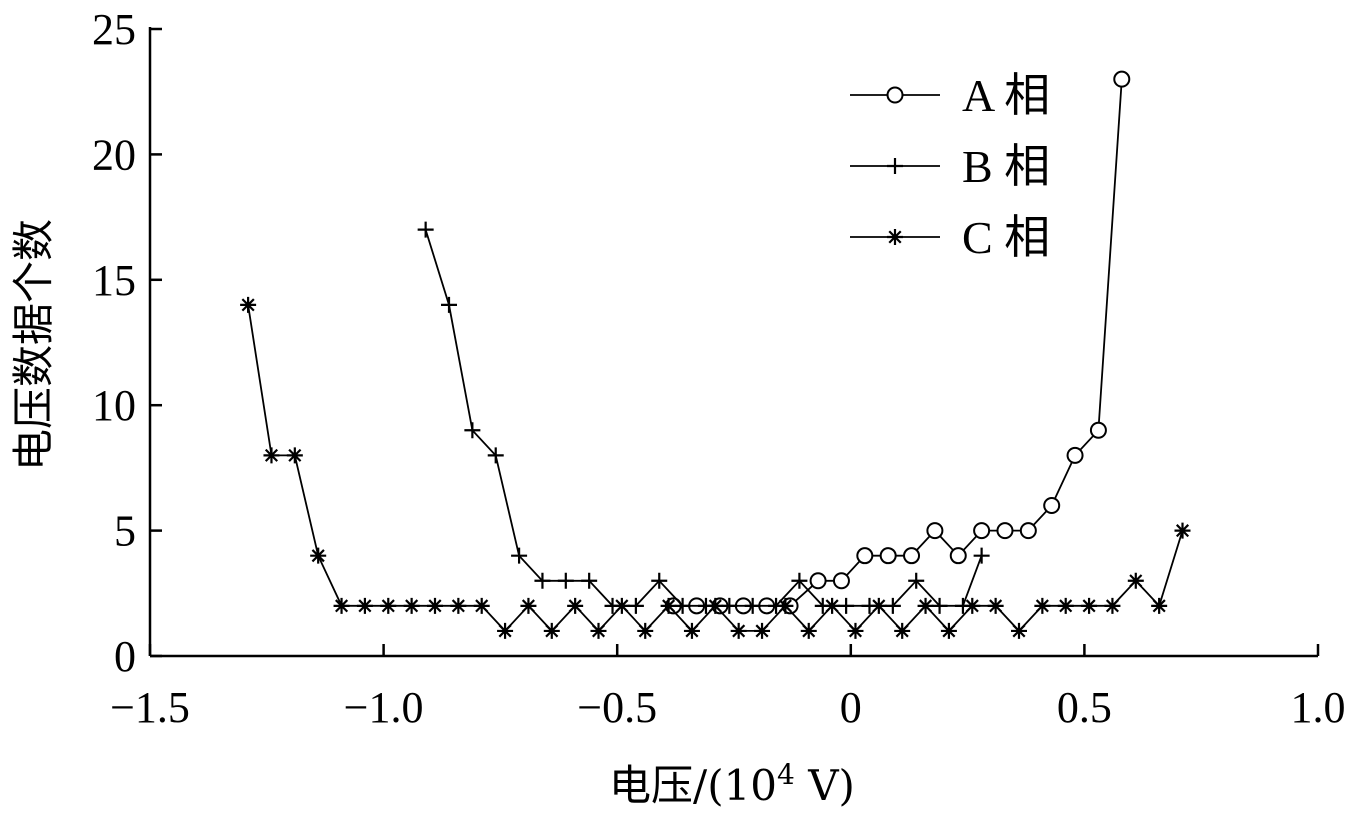  Describe the element at coordinates (1318, 707) in the screenshot. I see `x-tick-label: 1.0` at that location.